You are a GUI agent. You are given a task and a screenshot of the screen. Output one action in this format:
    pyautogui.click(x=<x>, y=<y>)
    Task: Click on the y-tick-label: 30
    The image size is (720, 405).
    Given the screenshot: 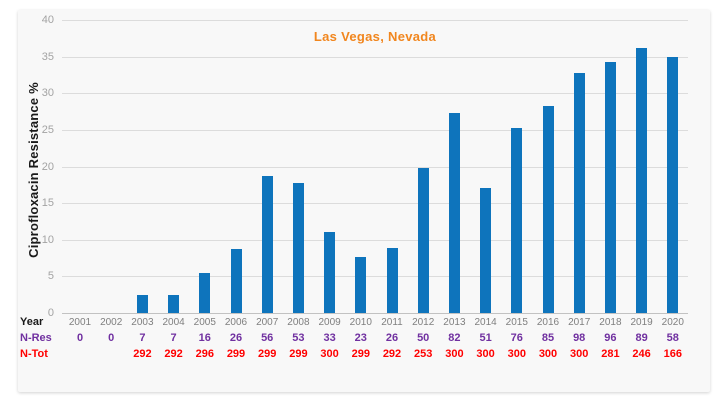 What is the action you would take?
    pyautogui.click(x=47, y=93)
    